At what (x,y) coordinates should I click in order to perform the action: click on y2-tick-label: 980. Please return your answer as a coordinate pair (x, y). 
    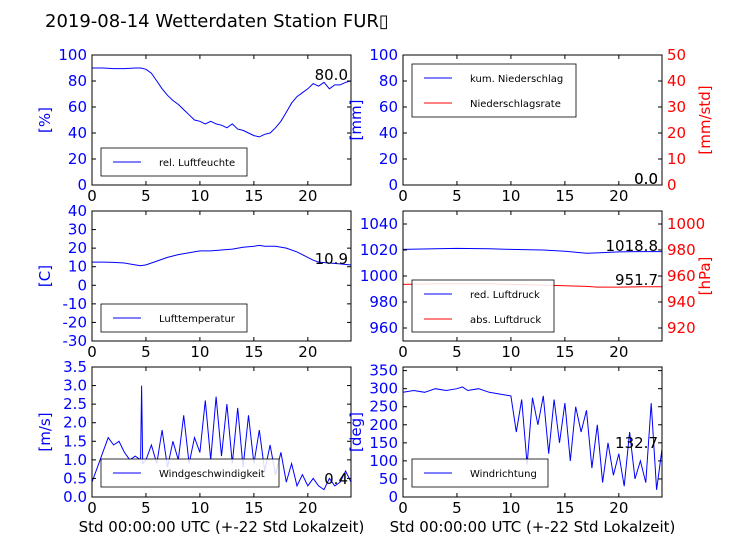
    Looking at the image, I should click on (681, 250).